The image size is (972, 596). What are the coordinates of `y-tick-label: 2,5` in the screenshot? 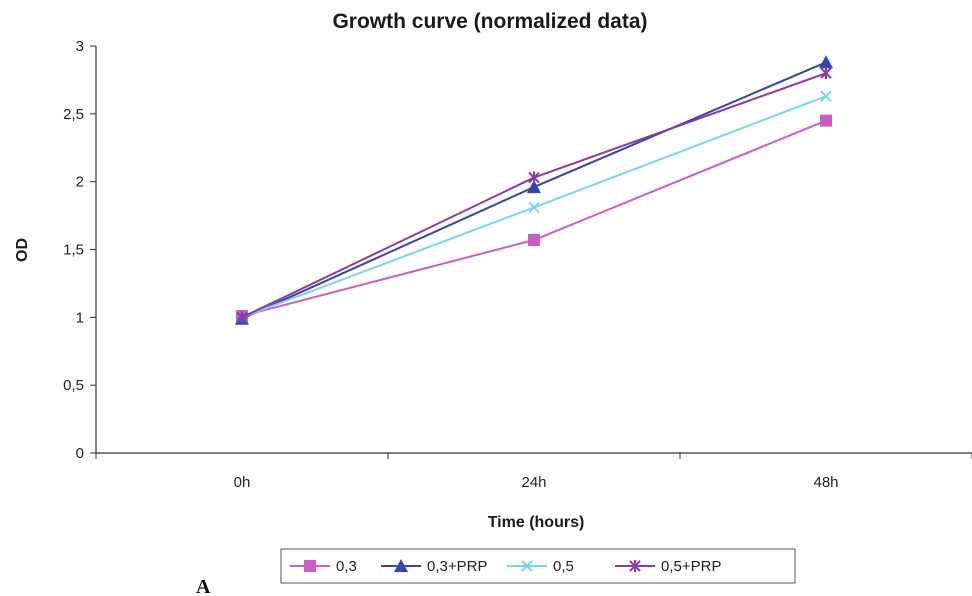 It's located at (73, 114).